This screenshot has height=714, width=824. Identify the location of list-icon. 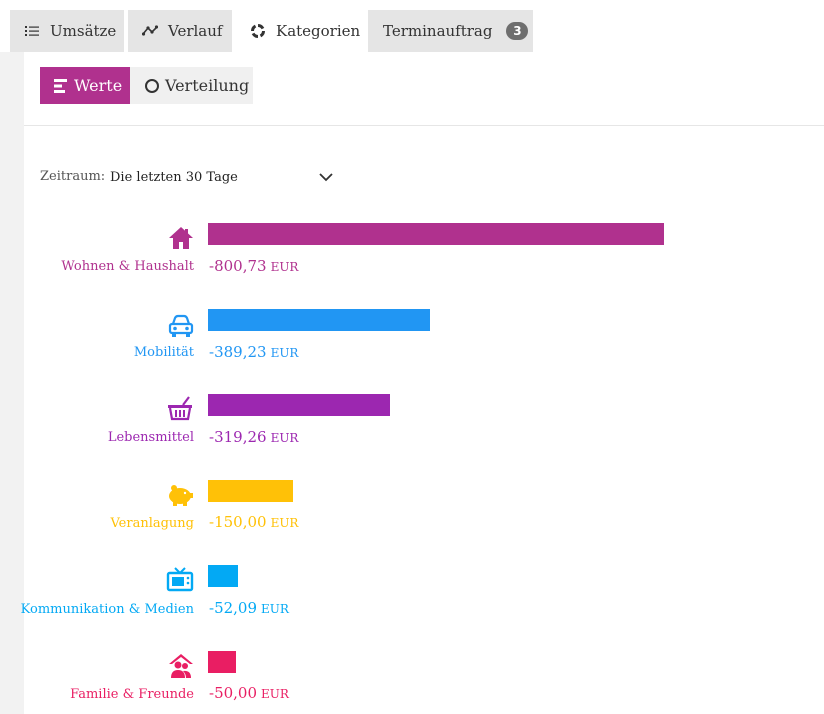
(32, 31).